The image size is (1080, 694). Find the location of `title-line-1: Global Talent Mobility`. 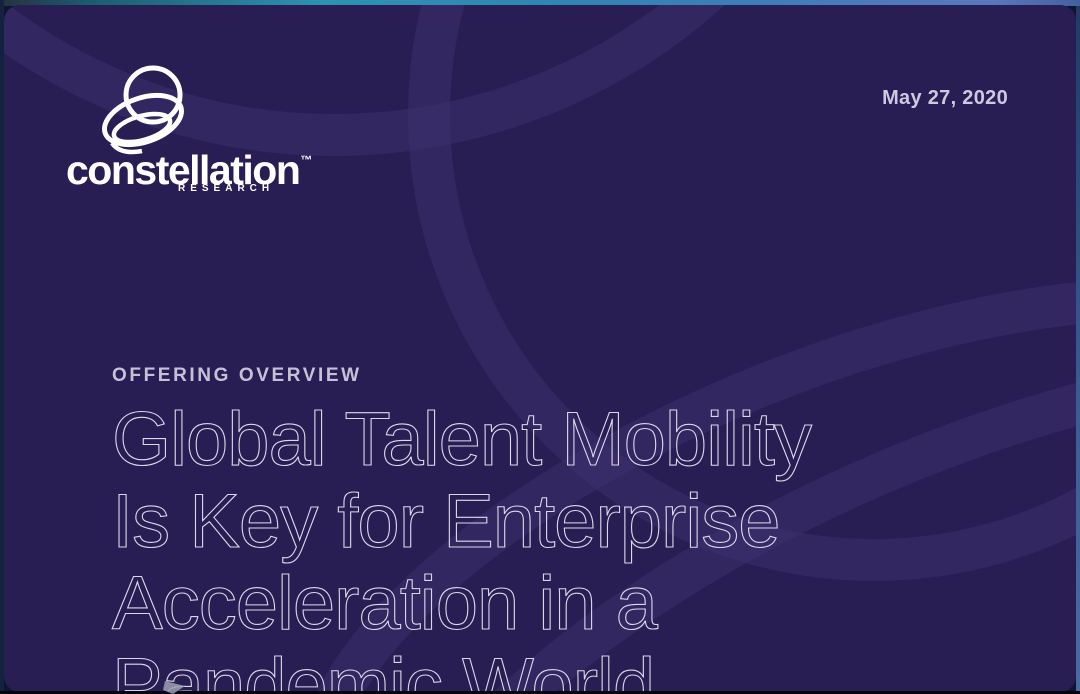

title-line-1: Global Talent Mobility is located at coordinates (461, 439).